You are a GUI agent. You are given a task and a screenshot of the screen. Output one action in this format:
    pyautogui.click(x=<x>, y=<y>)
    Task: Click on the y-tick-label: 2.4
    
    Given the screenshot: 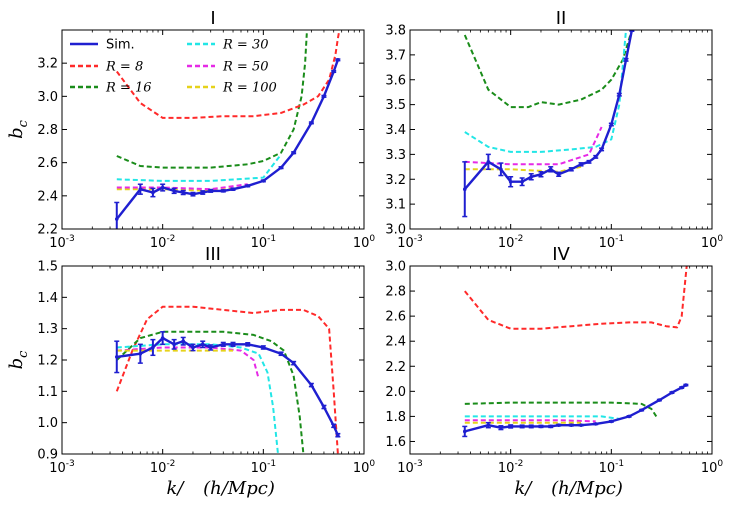 What is the action you would take?
    pyautogui.click(x=395, y=342)
    